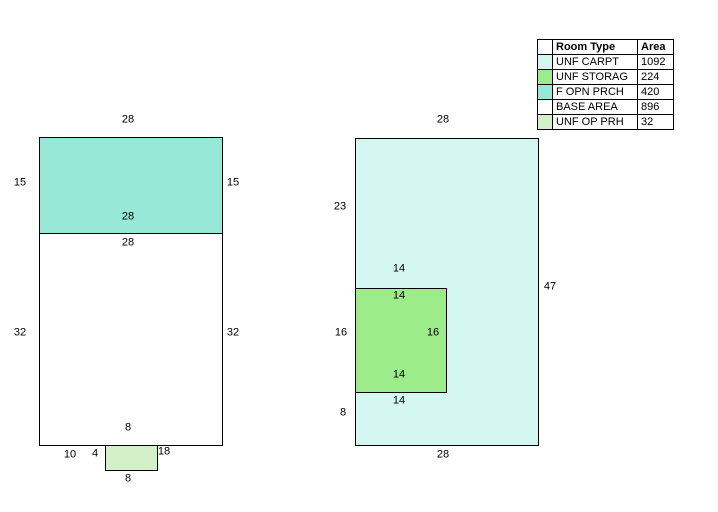 The image size is (718, 512). What do you see at coordinates (655, 62) in the screenshot?
I see `legend-area: 1092` at bounding box center [655, 62].